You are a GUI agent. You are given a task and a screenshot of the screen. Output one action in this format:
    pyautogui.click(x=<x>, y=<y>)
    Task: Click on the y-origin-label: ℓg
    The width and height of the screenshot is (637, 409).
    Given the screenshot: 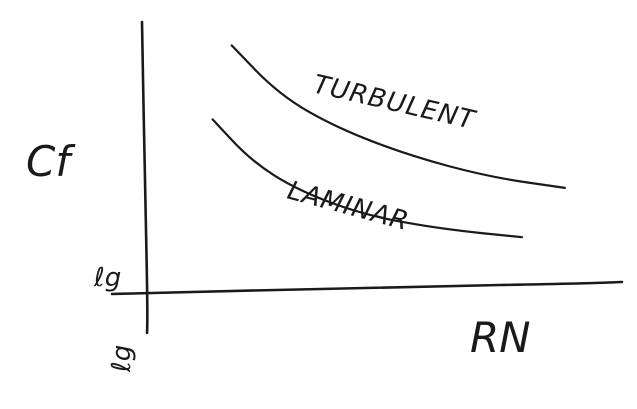 What is the action you would take?
    pyautogui.click(x=107, y=278)
    